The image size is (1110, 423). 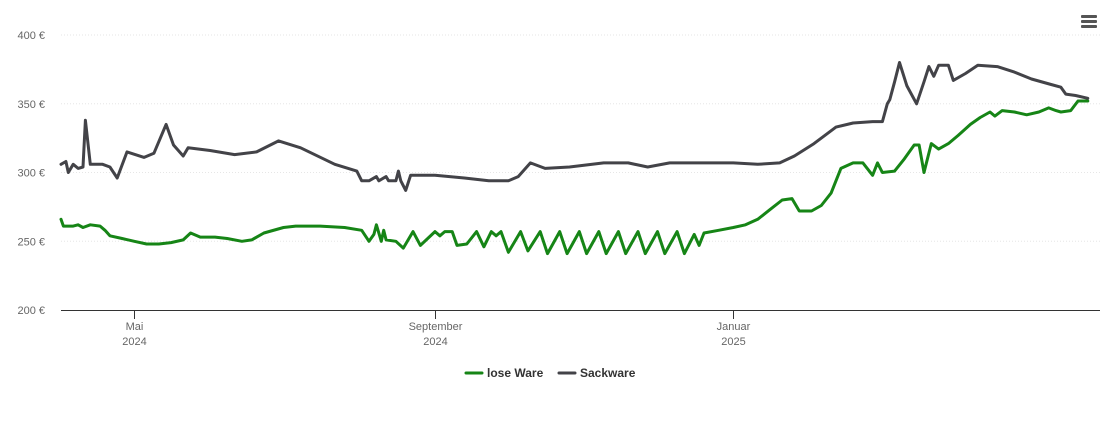 What do you see at coordinates (1089, 22) in the screenshot?
I see `hamburger-menu-icon` at bounding box center [1089, 22].